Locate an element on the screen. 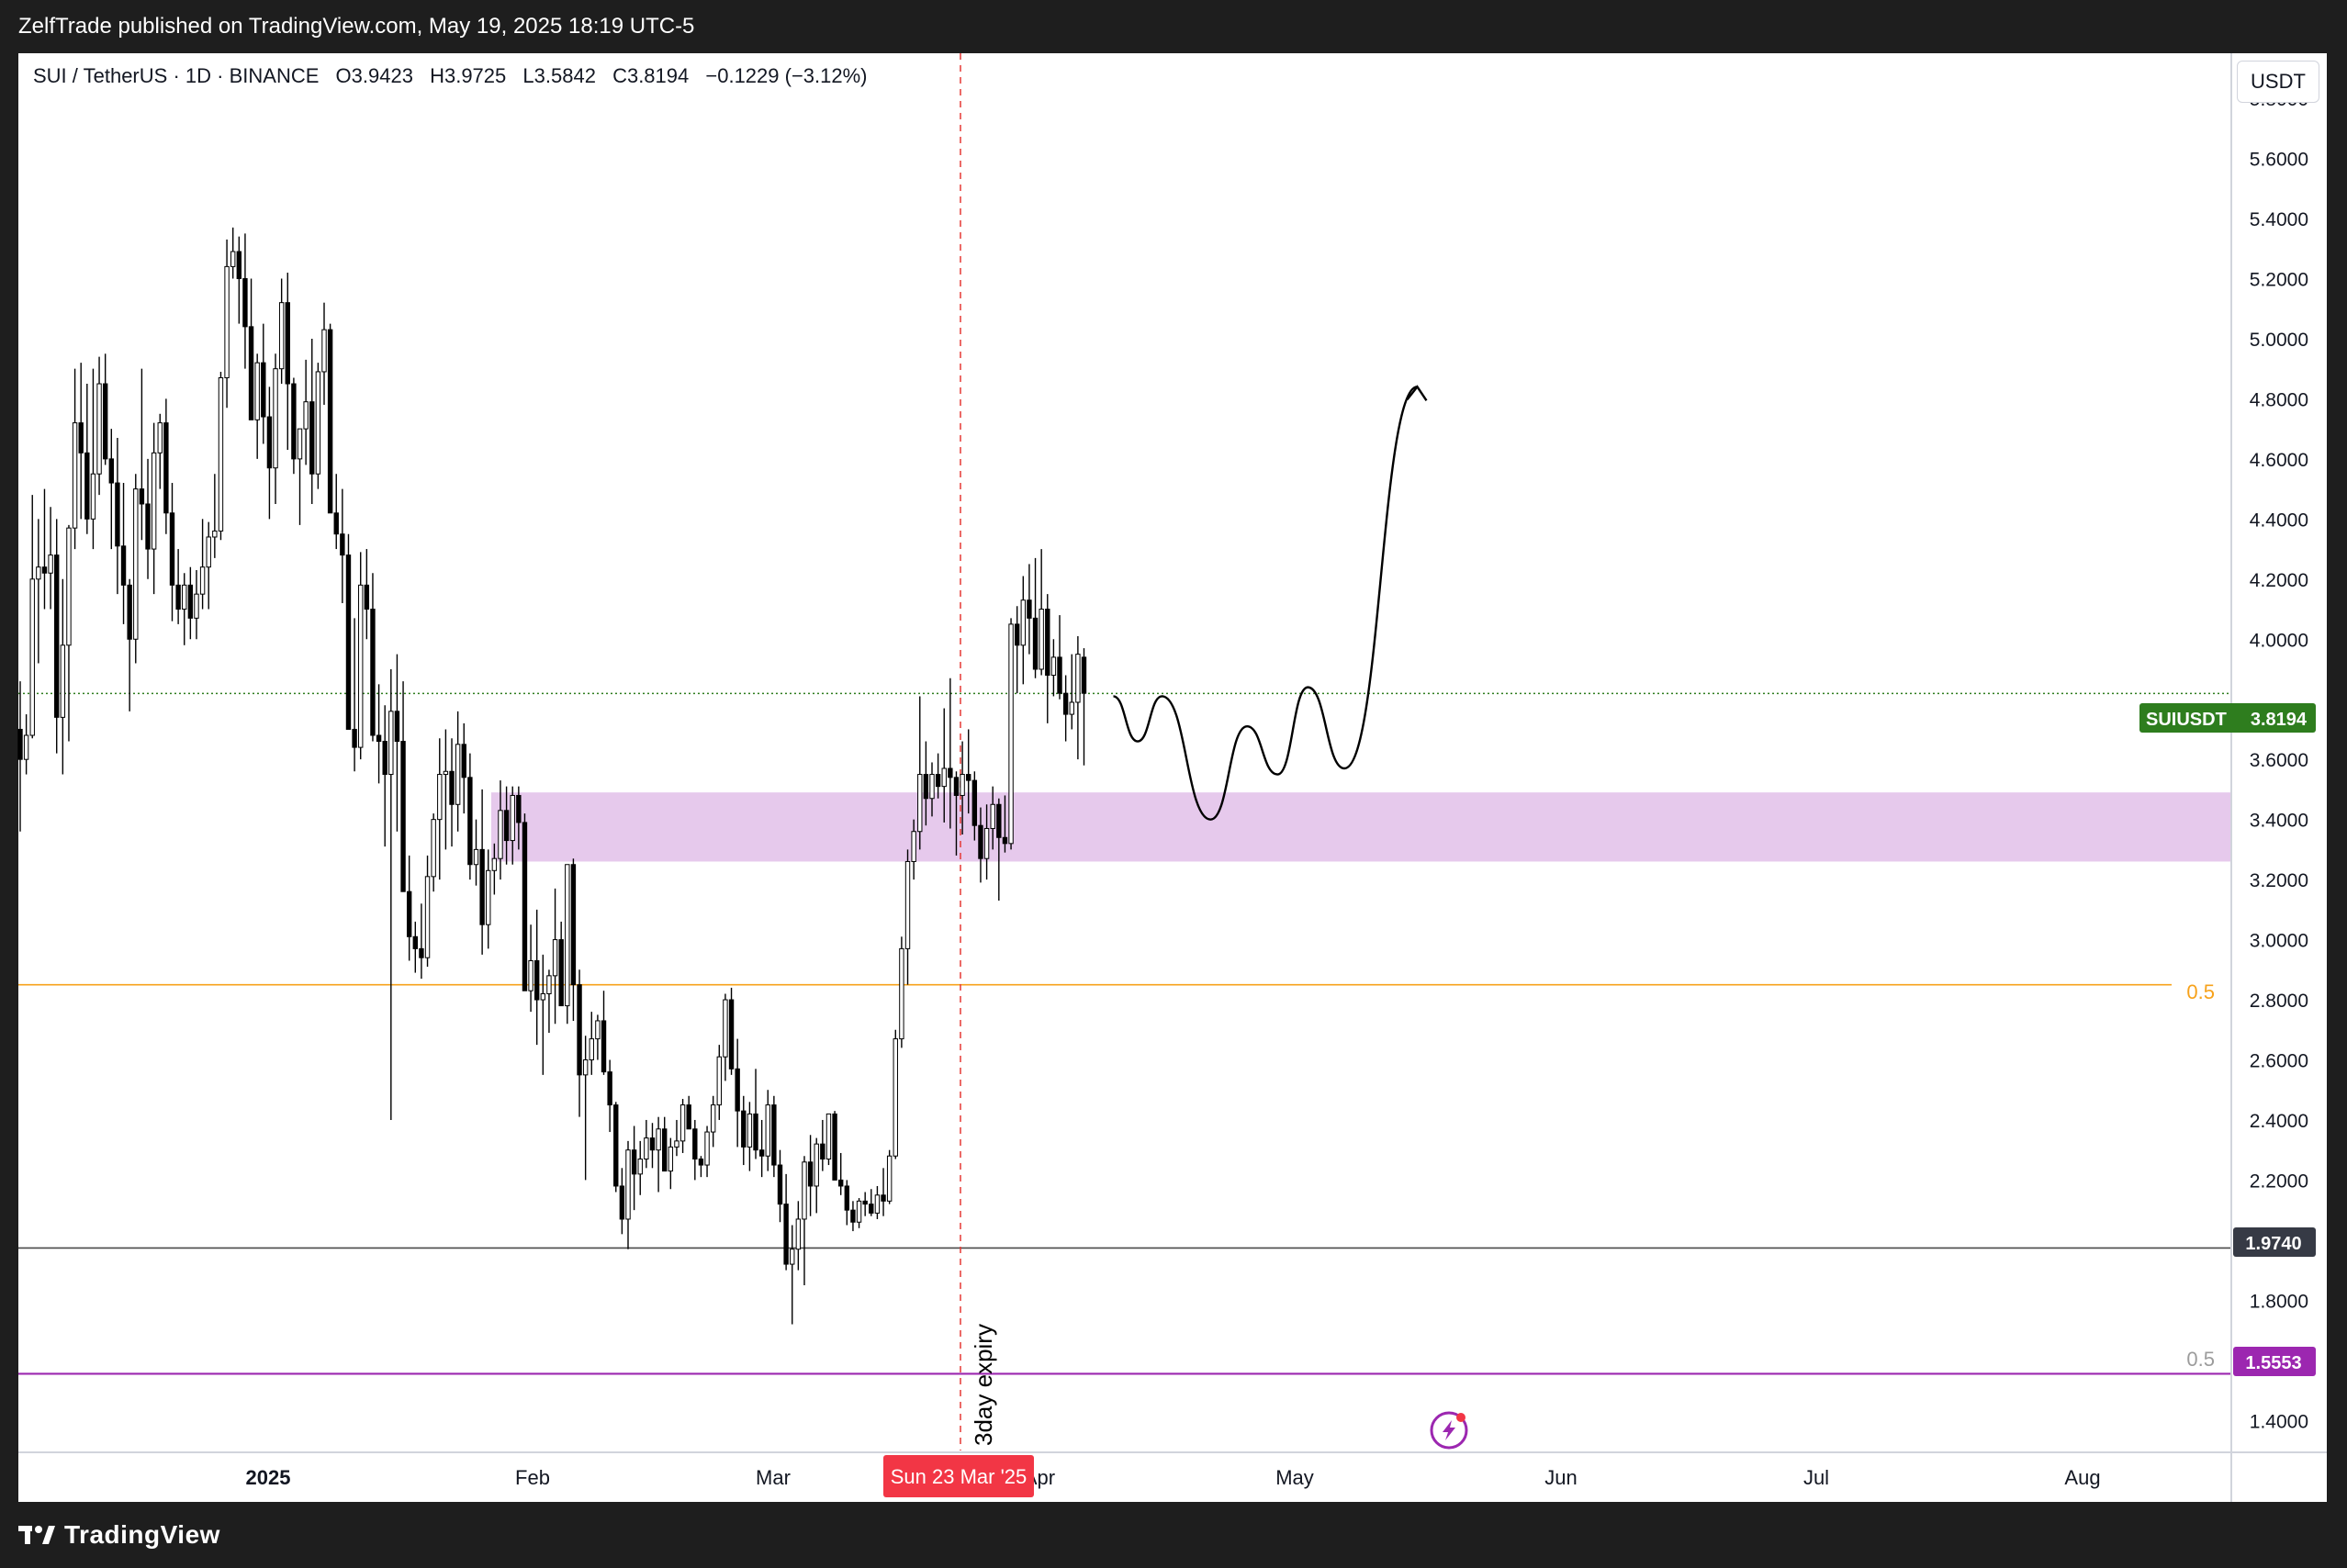 The height and width of the screenshot is (1568, 2347). tradingview-logo: TradingView is located at coordinates (119, 1535).